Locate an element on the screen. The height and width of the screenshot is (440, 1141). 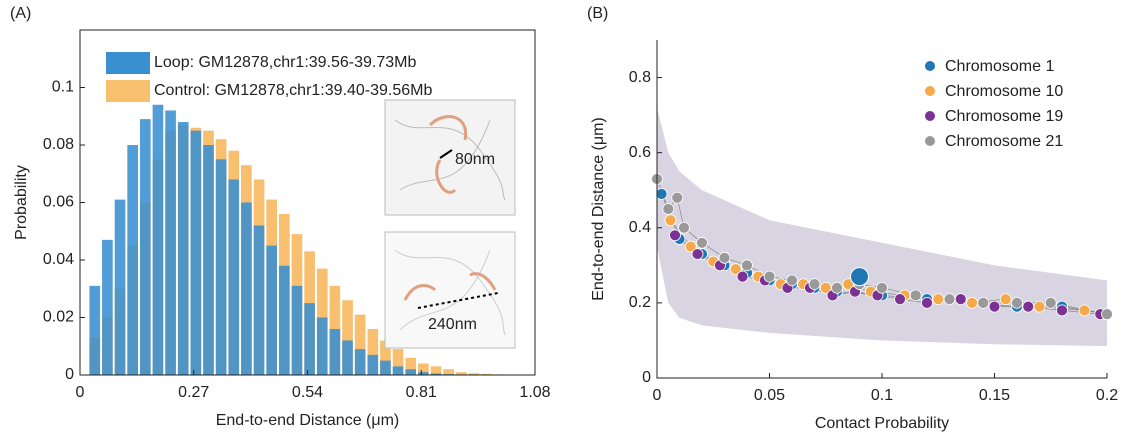
y-axis-label: Probability is located at coordinates (21, 202).